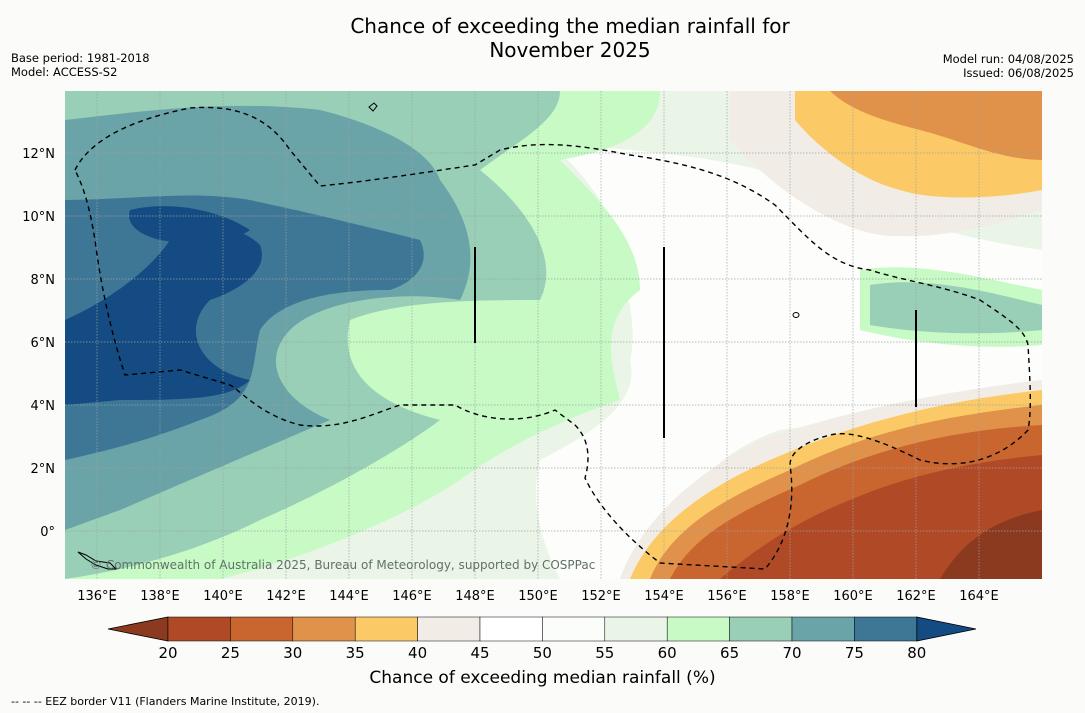 The height and width of the screenshot is (713, 1085). What do you see at coordinates (47, 532) in the screenshot?
I see `lat-label: 0°` at bounding box center [47, 532].